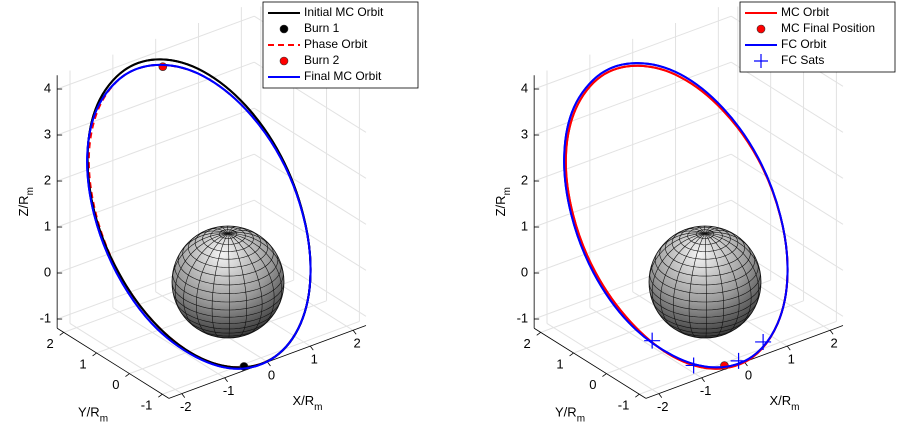  I want to click on z-axis-label-sub: m, so click(507, 191).